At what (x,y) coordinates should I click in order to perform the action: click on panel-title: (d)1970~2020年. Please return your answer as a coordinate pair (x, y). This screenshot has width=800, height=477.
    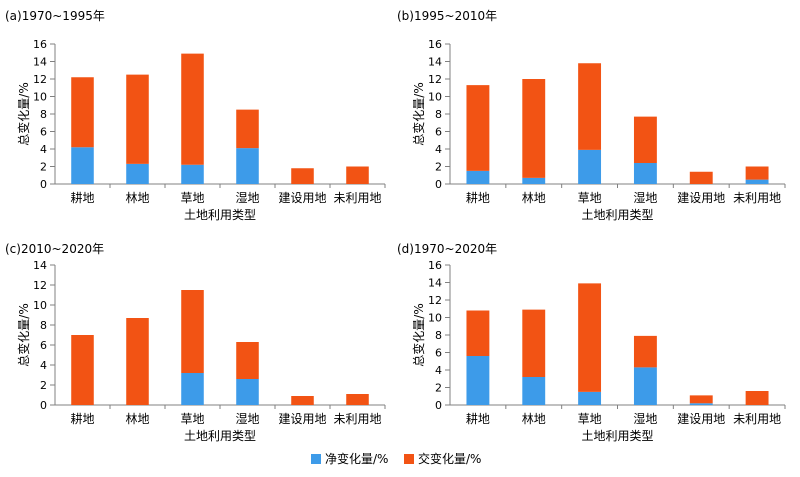
    Looking at the image, I should click on (447, 249).